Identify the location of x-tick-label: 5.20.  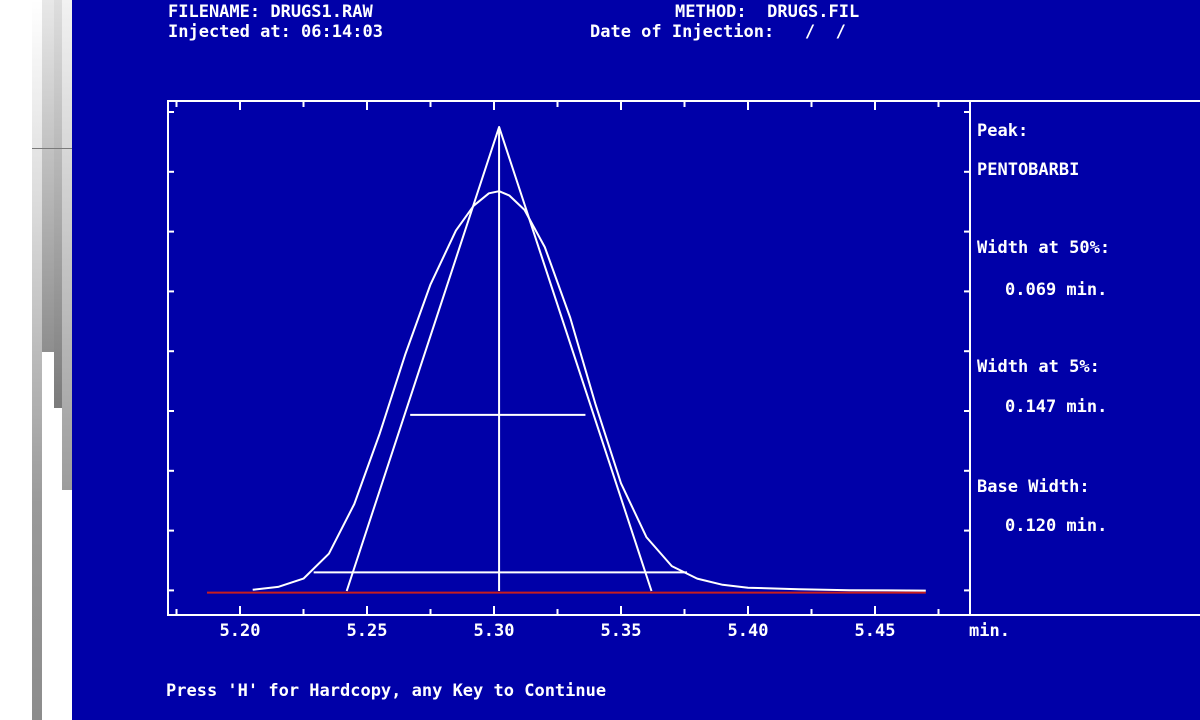
(240, 631).